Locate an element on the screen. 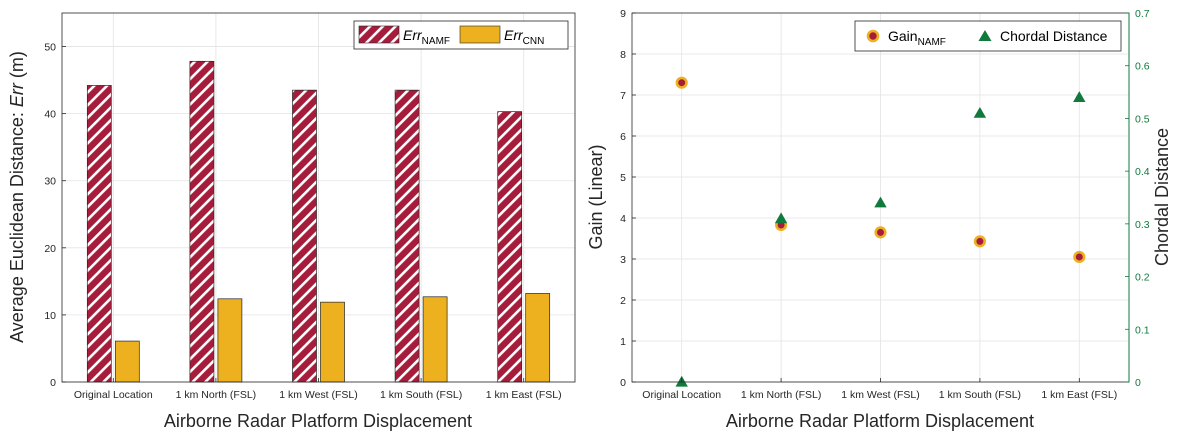  left-x-tick-label: 1 km West (FSL) is located at coordinates (318, 395).